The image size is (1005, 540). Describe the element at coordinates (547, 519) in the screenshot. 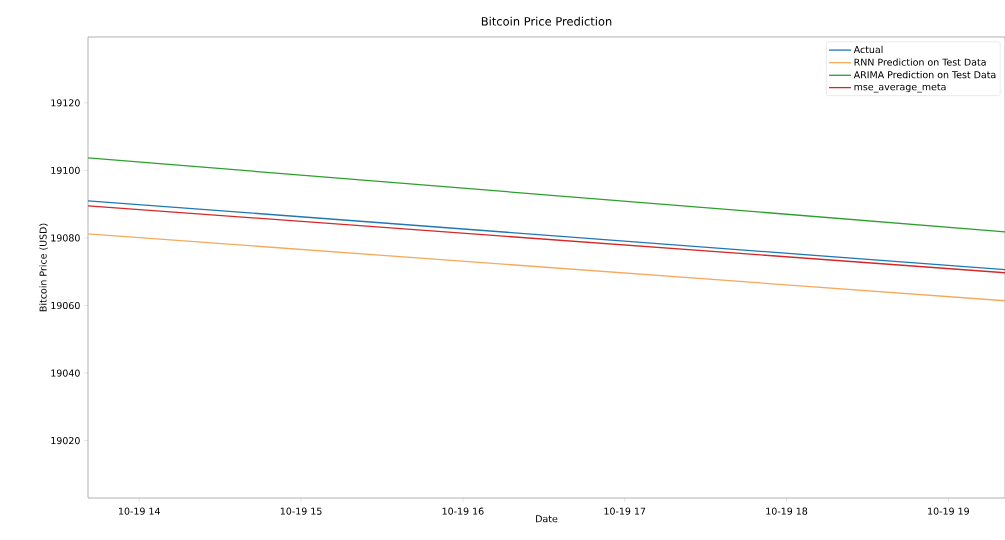

I see `x-axis-title: Date` at that location.